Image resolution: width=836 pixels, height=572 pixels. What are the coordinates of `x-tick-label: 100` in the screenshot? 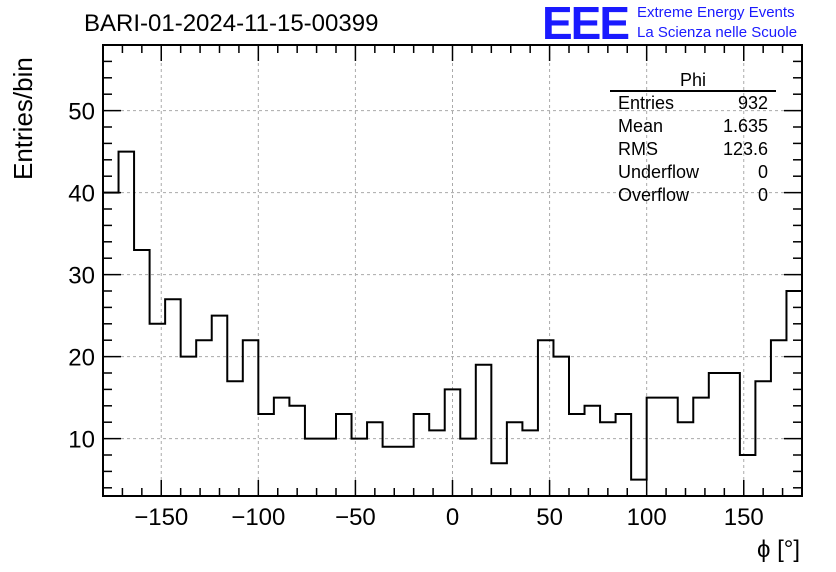 It's located at (647, 517).